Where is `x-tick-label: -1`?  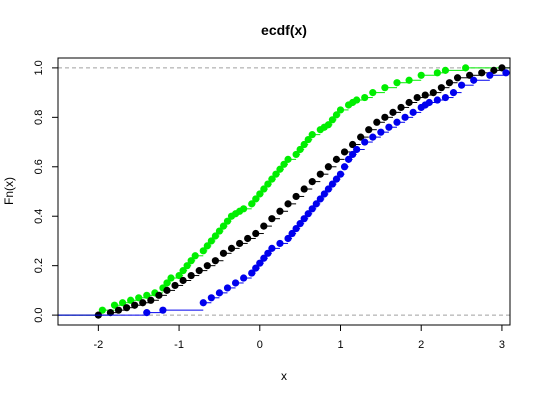 x-tick-label: -1 is located at coordinates (179, 345).